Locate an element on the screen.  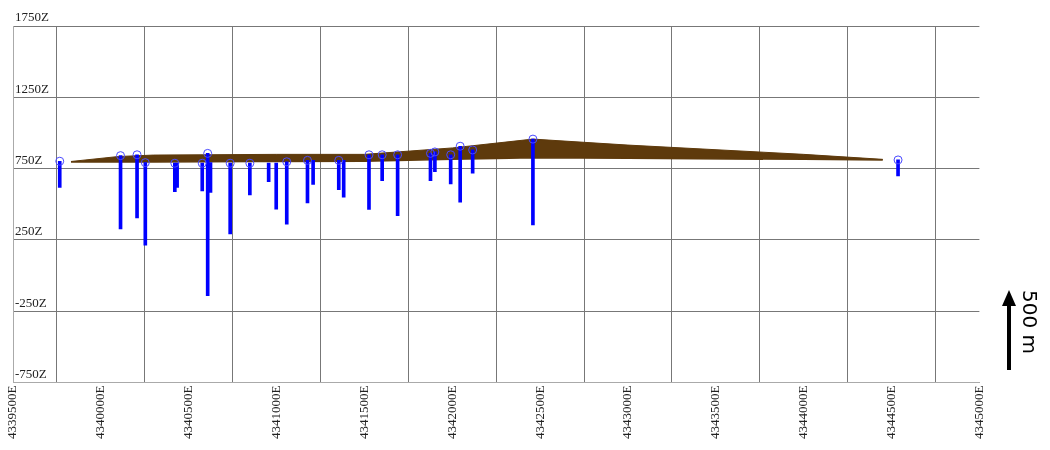
x-tick-label: 4345000E is located at coordinates (978, 412).